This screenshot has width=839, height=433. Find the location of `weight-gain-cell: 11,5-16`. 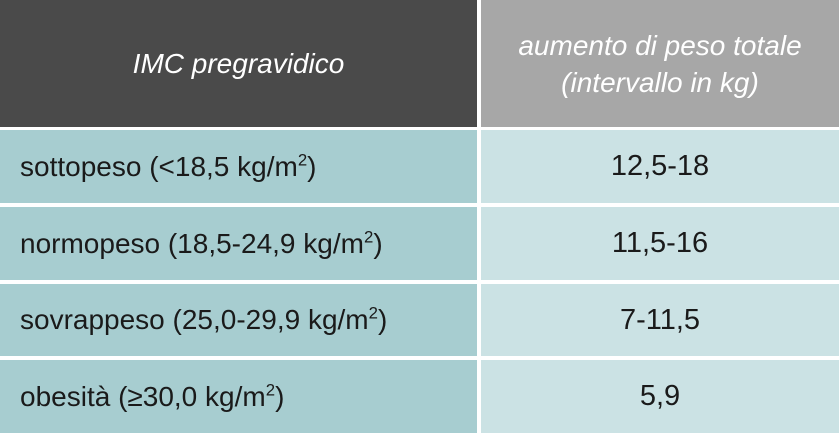

weight-gain-cell: 11,5-16 is located at coordinates (660, 243).